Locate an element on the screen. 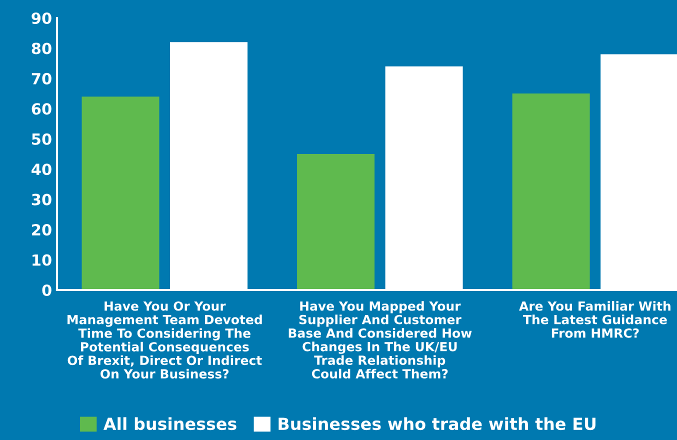  y-tick-label: 90 is located at coordinates (42, 18).